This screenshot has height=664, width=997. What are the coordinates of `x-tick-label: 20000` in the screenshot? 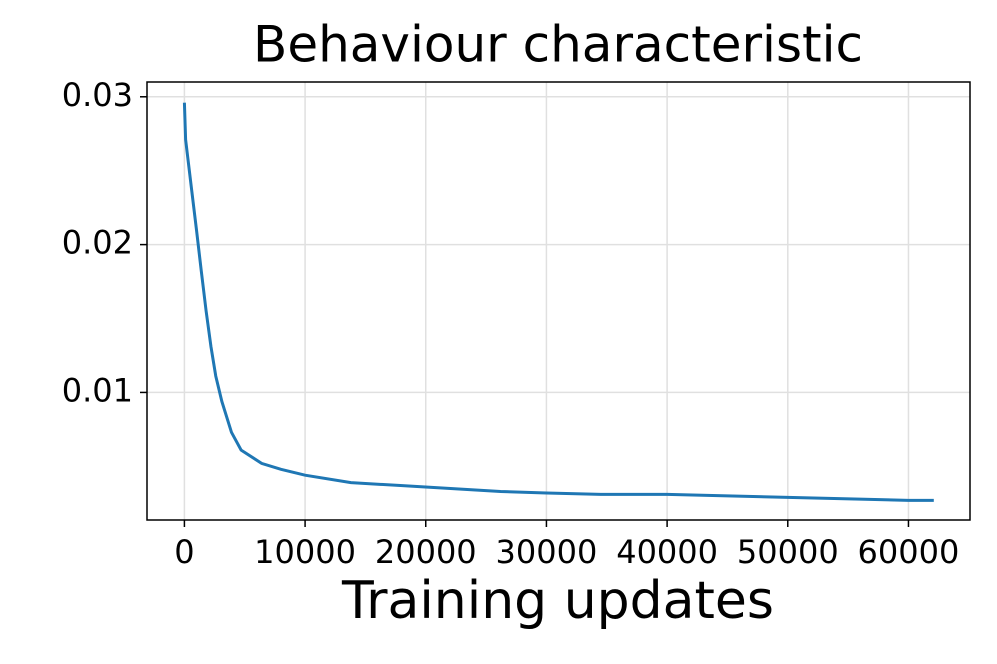 It's located at (426, 552).